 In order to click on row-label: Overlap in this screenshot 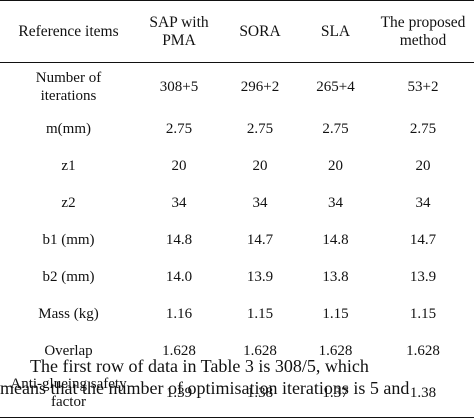, I will do `click(68, 351)`.